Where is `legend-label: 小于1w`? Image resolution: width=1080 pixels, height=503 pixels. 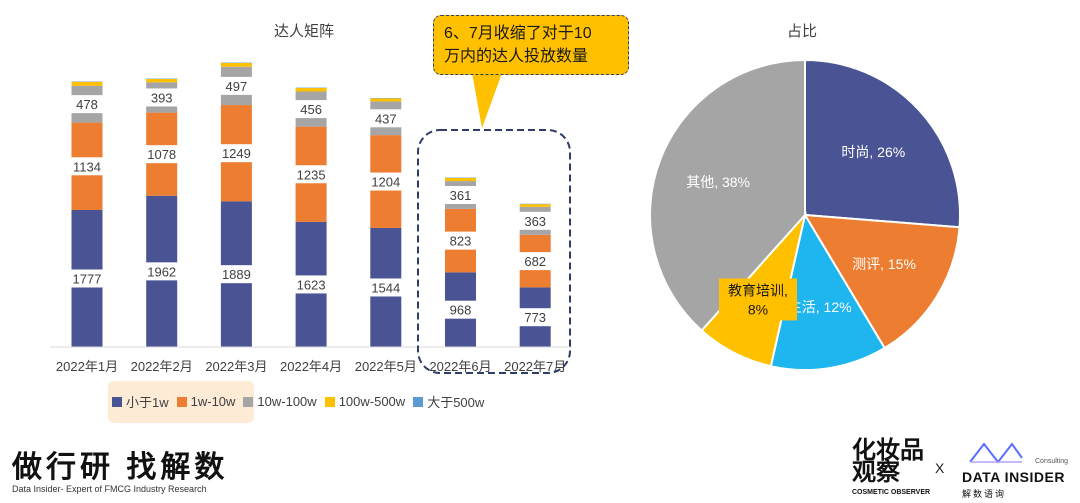 legend-label: 小于1w is located at coordinates (147, 402).